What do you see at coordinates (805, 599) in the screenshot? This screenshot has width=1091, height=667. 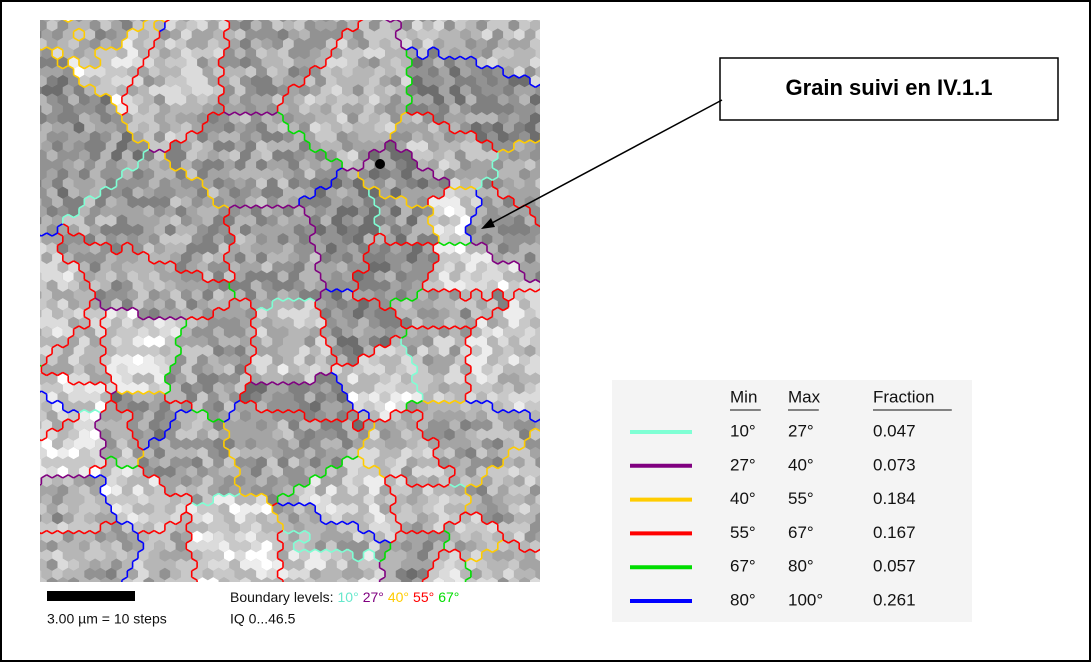 I see `table-cell: 100°` at bounding box center [805, 599].